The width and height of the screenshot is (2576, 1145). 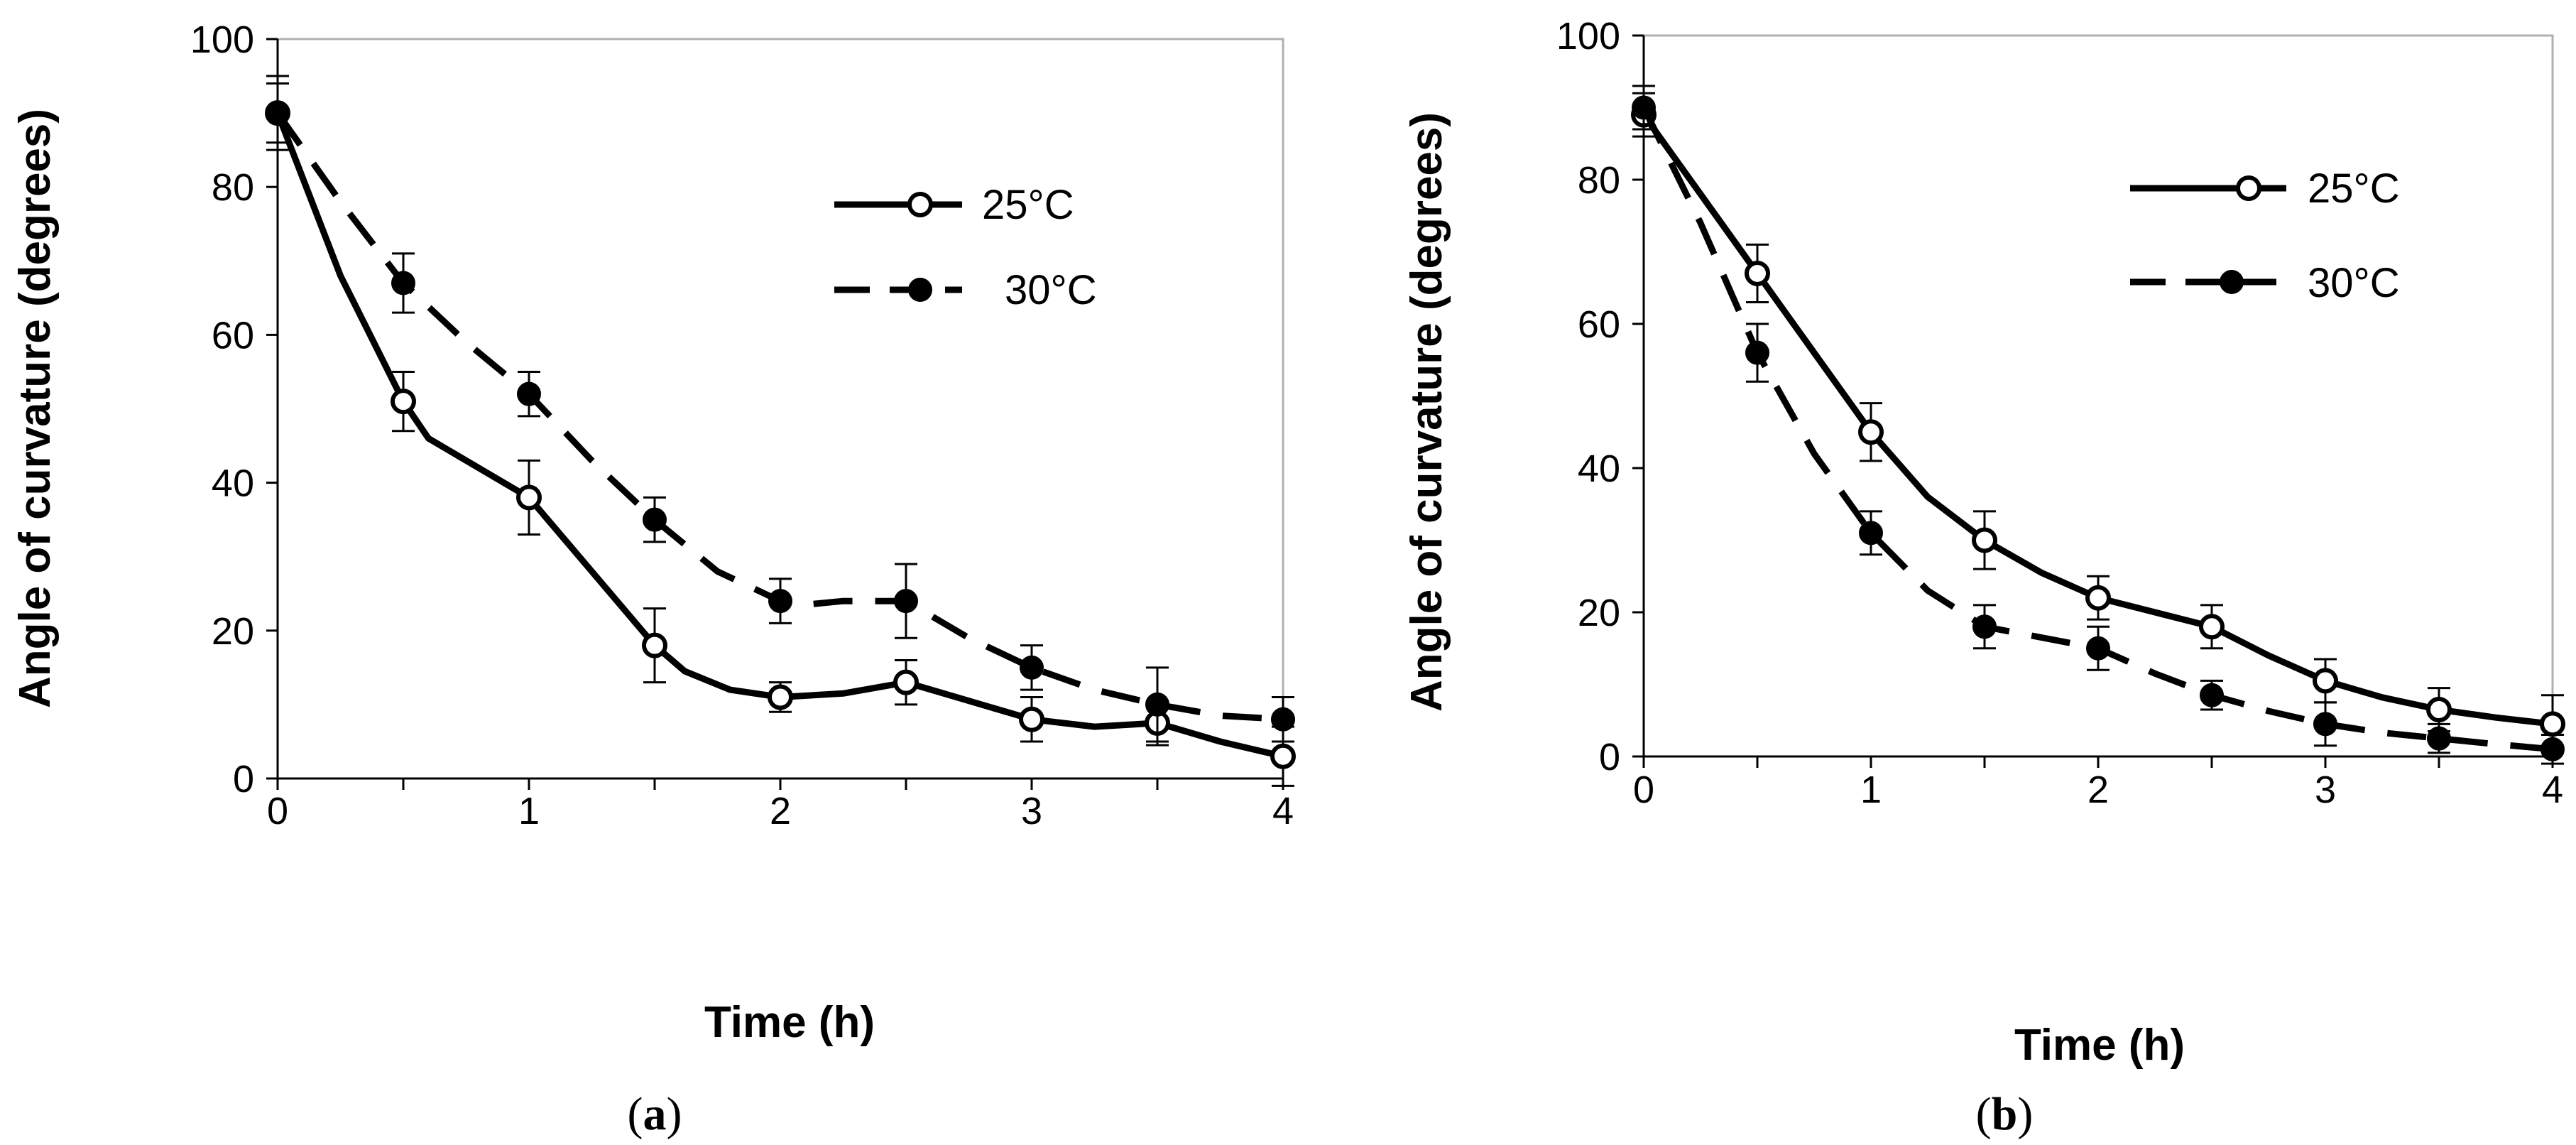 I want to click on caption-a-letter: a, so click(x=655, y=1114).